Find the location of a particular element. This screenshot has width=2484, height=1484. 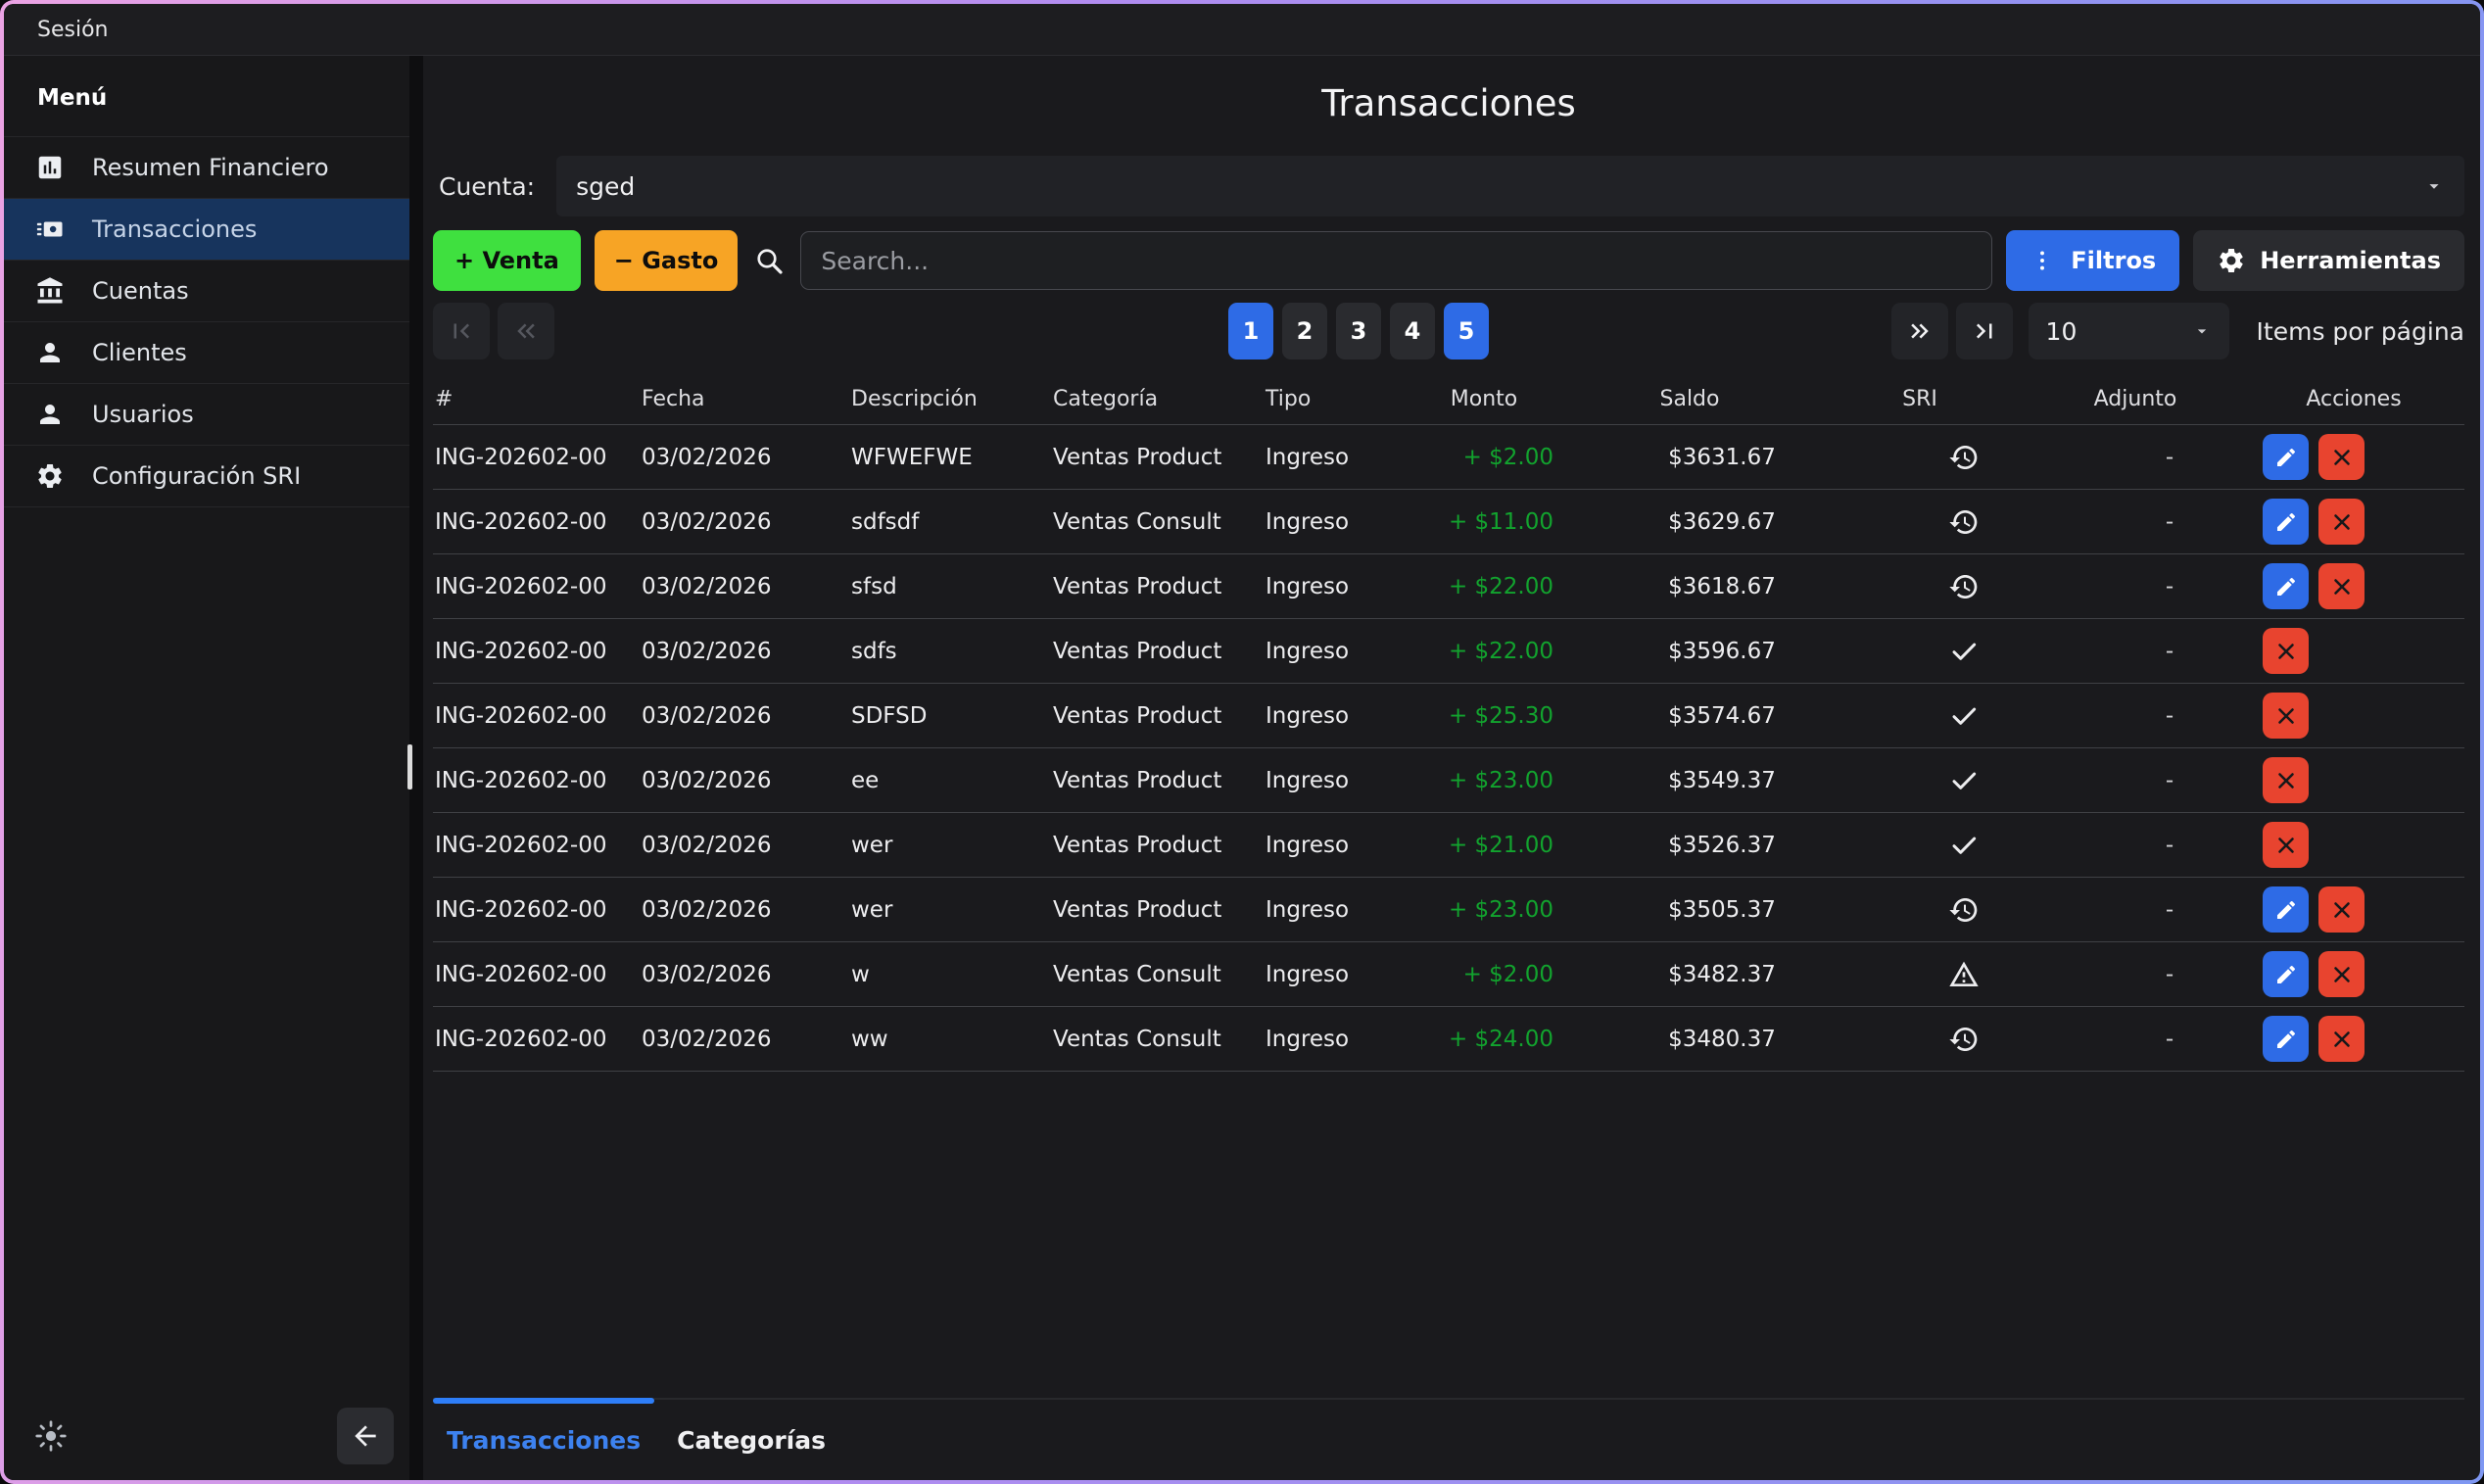

herramientas-button: Herramientas is located at coordinates (2328, 260).